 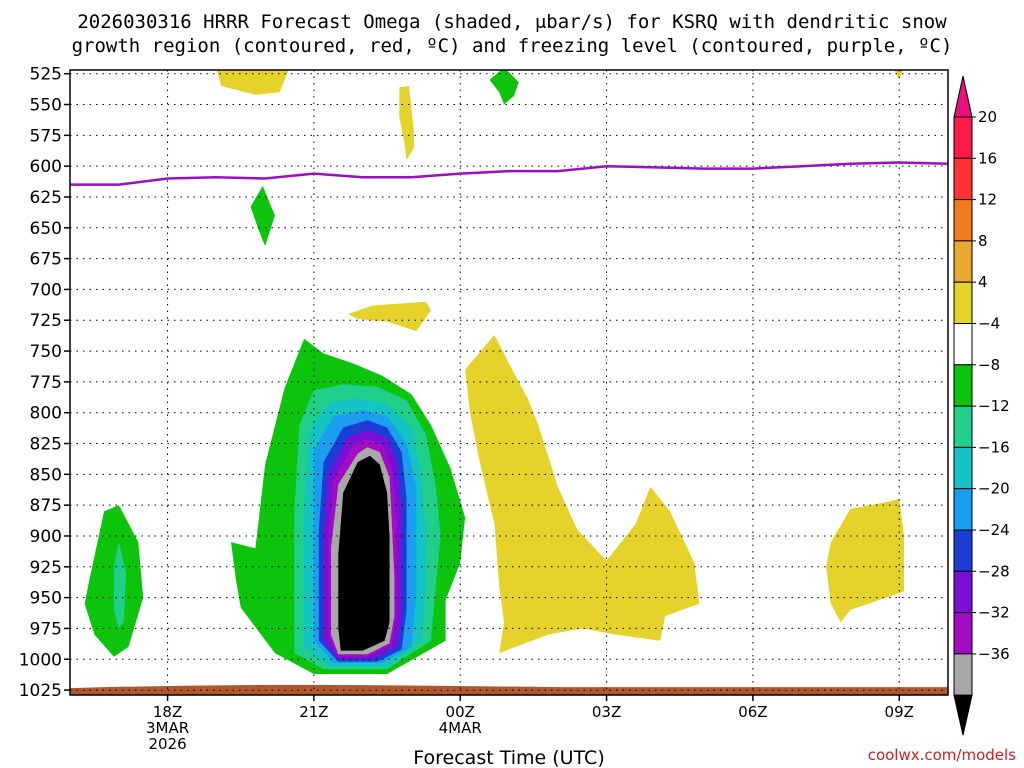 What do you see at coordinates (46, 414) in the screenshot?
I see `y-tick-label-11: 800` at bounding box center [46, 414].